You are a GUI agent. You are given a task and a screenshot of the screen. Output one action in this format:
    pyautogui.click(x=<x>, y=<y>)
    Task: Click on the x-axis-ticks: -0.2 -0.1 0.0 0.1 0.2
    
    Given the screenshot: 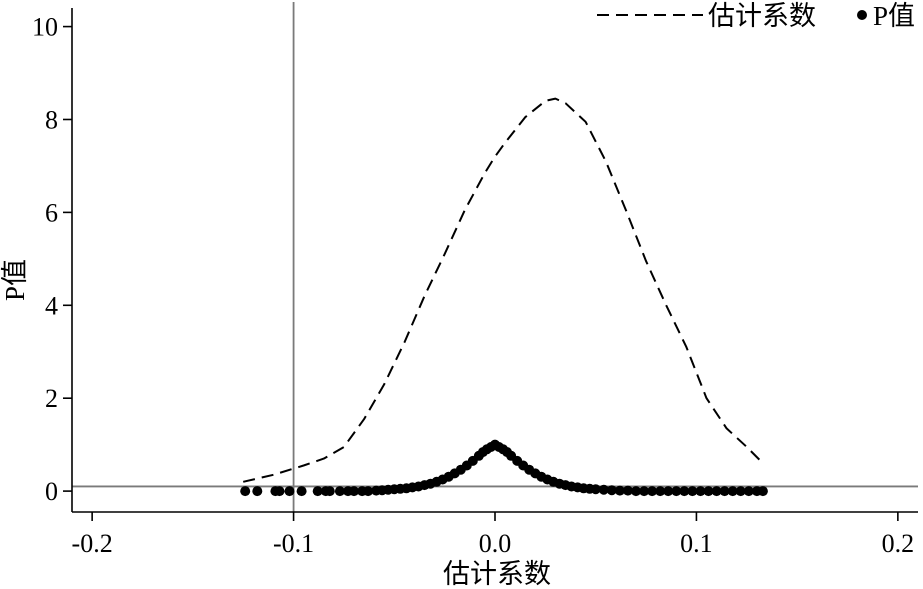 What is the action you would take?
    pyautogui.click(x=493, y=535)
    